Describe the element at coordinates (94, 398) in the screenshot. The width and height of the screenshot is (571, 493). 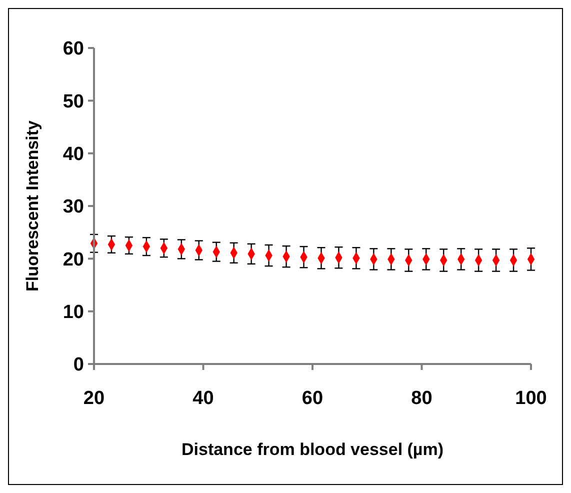
I see `x-tick-label: 20` at that location.